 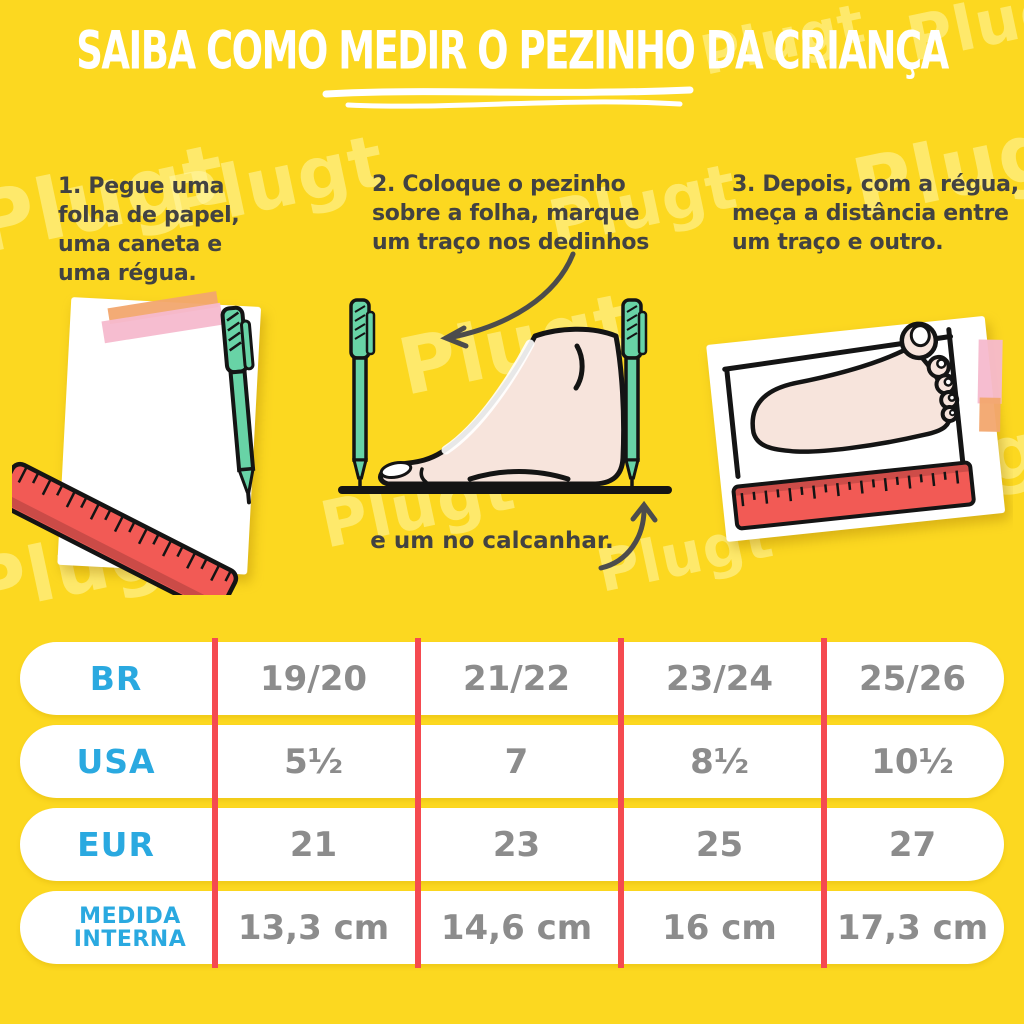 I want to click on size-value: 25, so click(x=719, y=844).